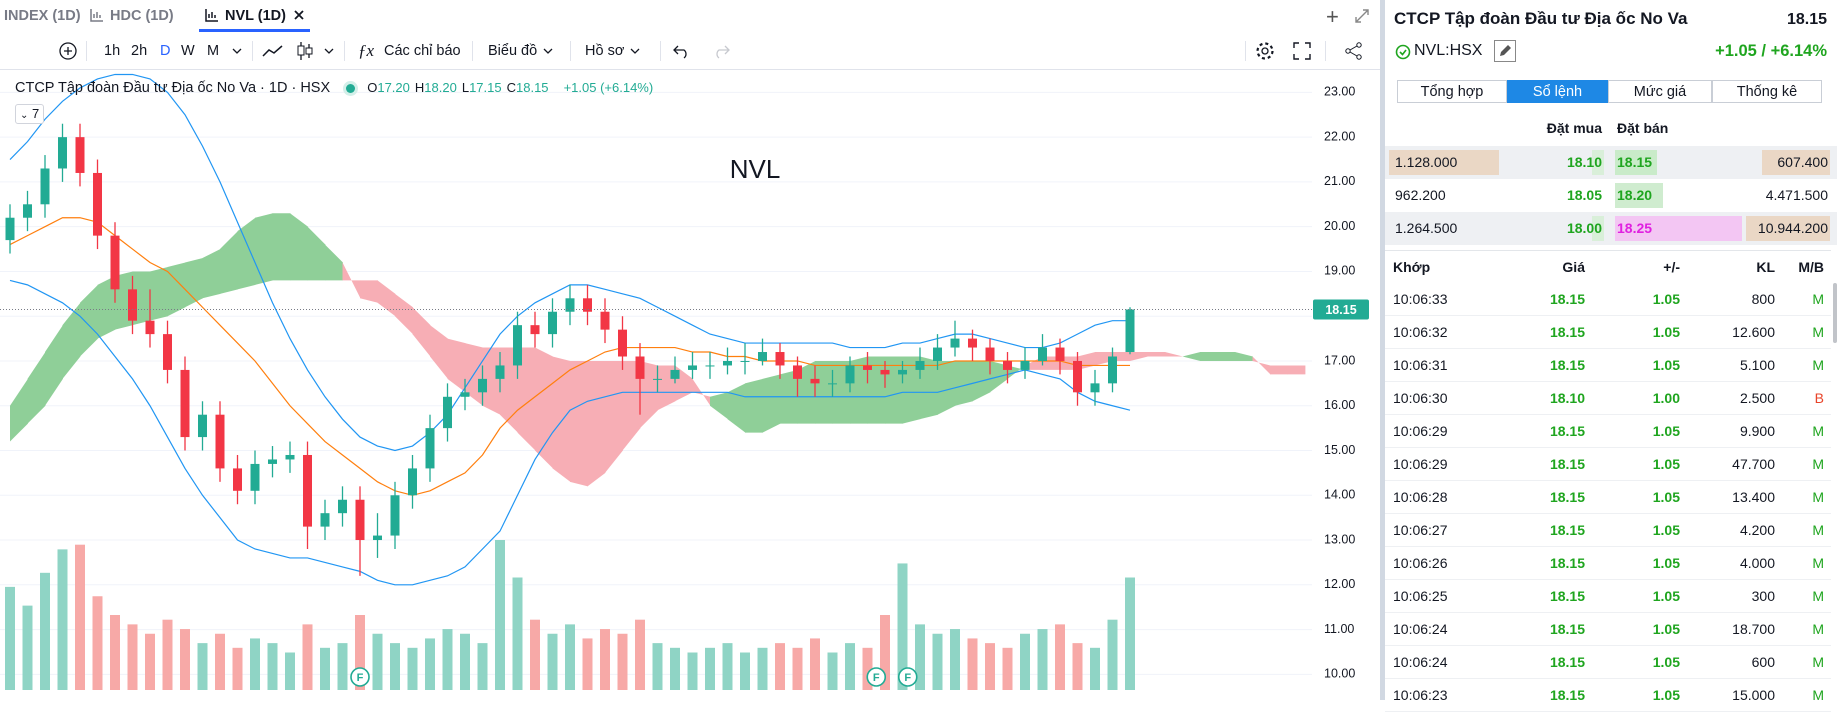 The width and height of the screenshot is (1837, 712). Describe the element at coordinates (299, 15) in the screenshot. I see `close-tab-icon` at that location.